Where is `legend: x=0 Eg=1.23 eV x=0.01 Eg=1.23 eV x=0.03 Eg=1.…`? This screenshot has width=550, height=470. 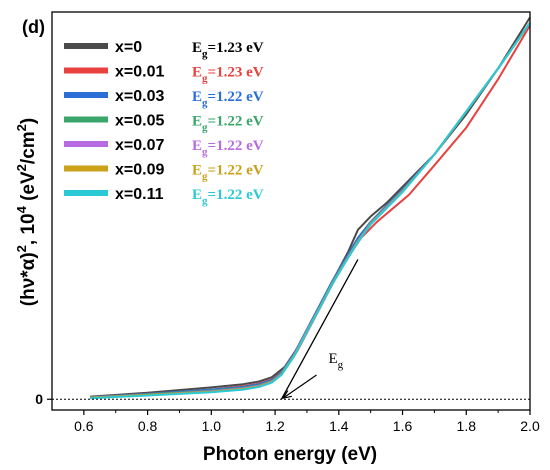
legend: x=0 Eg=1.23 eV x=0.01 Eg=1.23 eV x=0.03 Eg=1.… is located at coordinates (164, 123).